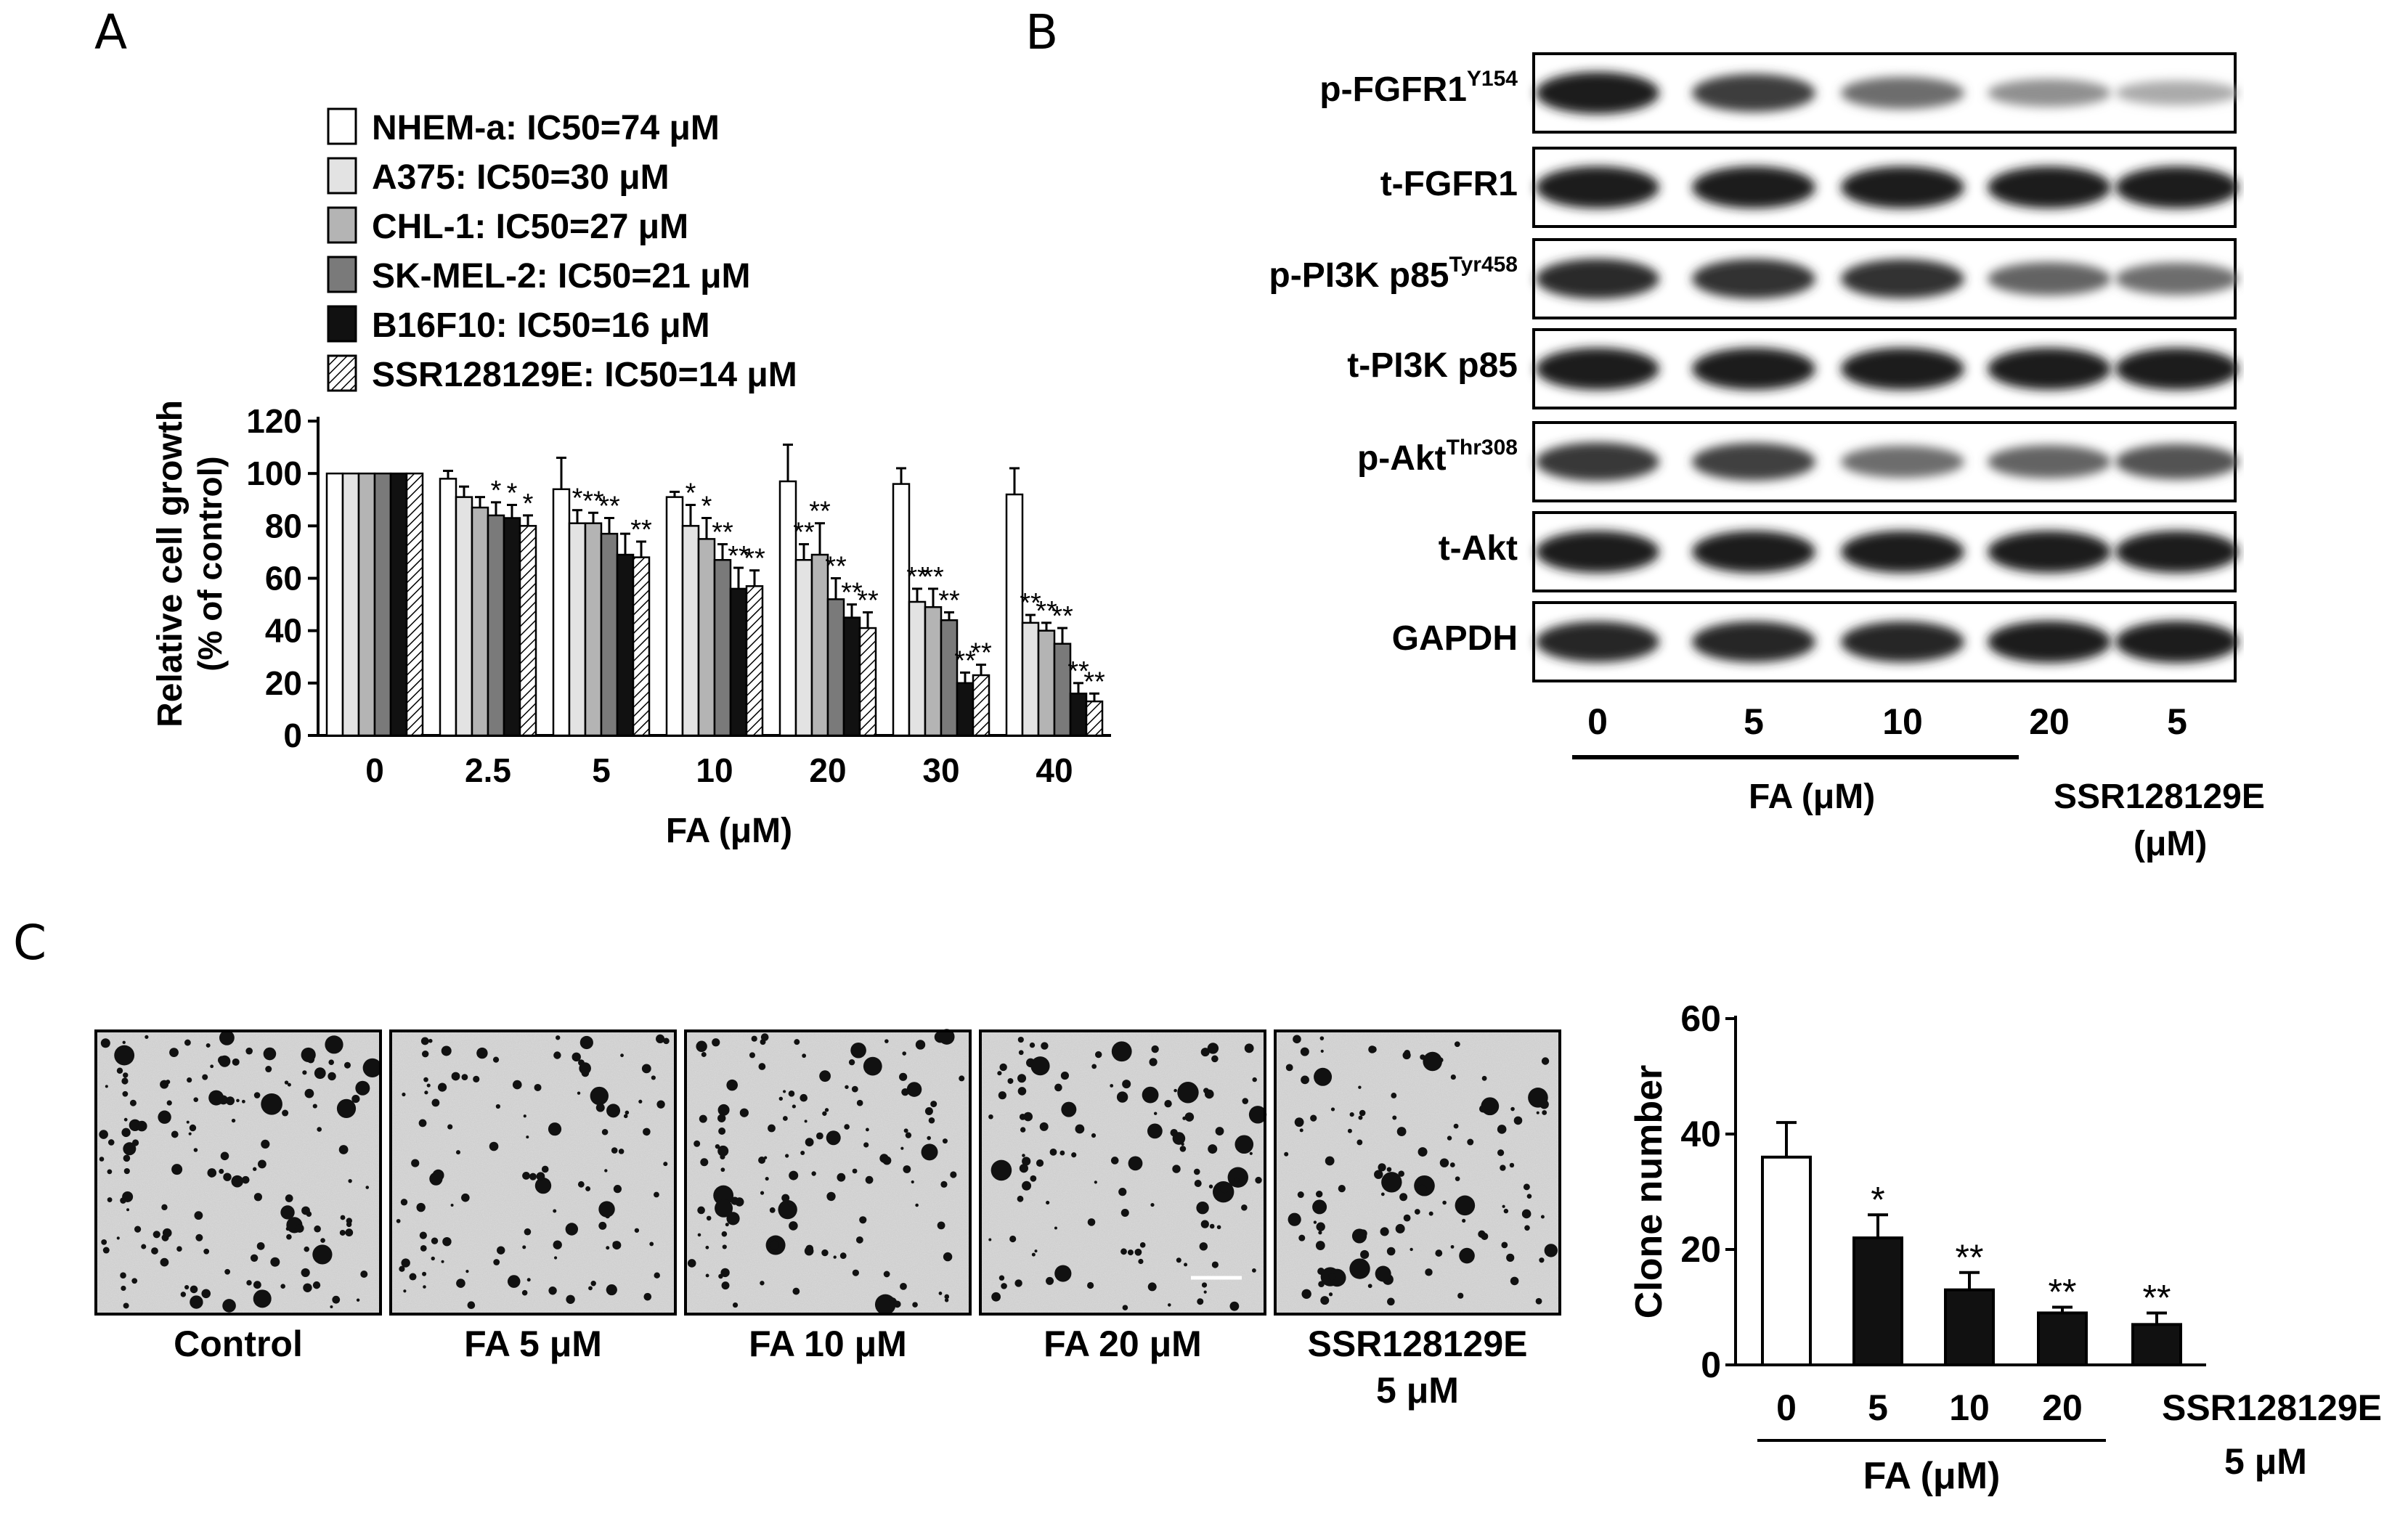 Image resolution: width=2408 pixels, height=1521 pixels. I want to click on y-tick-label: 40, so click(283, 631).